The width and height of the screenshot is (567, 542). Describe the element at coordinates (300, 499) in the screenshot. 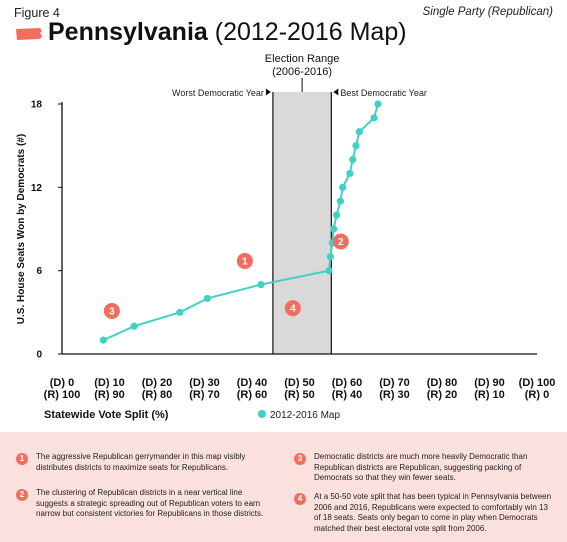

I see `note-4-number: 4` at that location.